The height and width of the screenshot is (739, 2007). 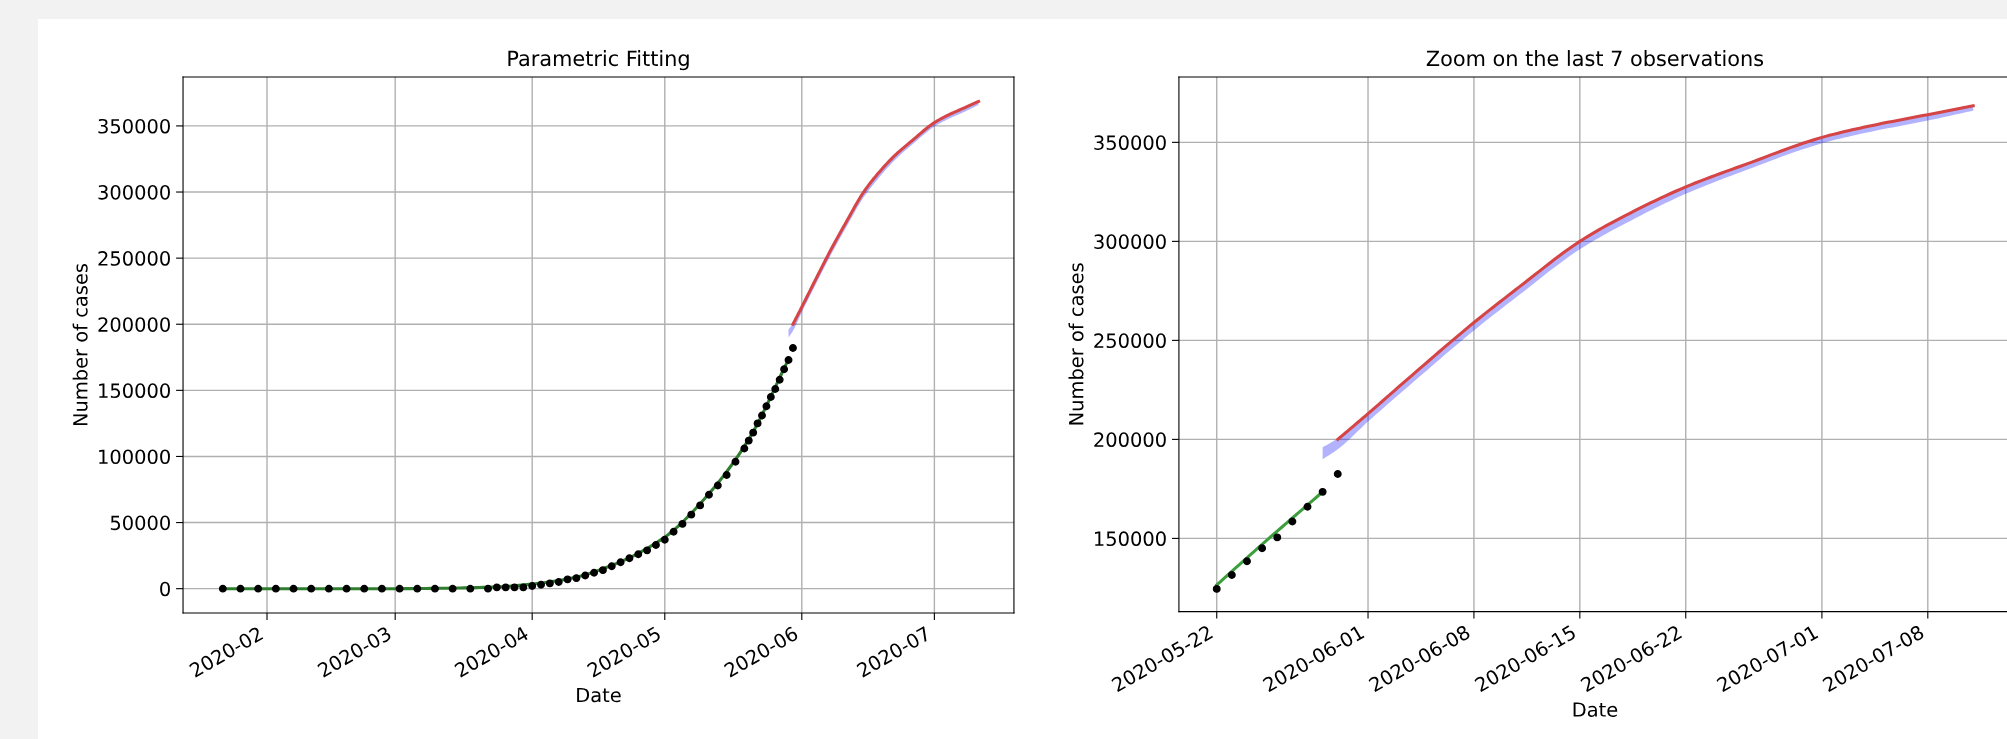 I want to click on y-tick-label: 50000, so click(x=140, y=523).